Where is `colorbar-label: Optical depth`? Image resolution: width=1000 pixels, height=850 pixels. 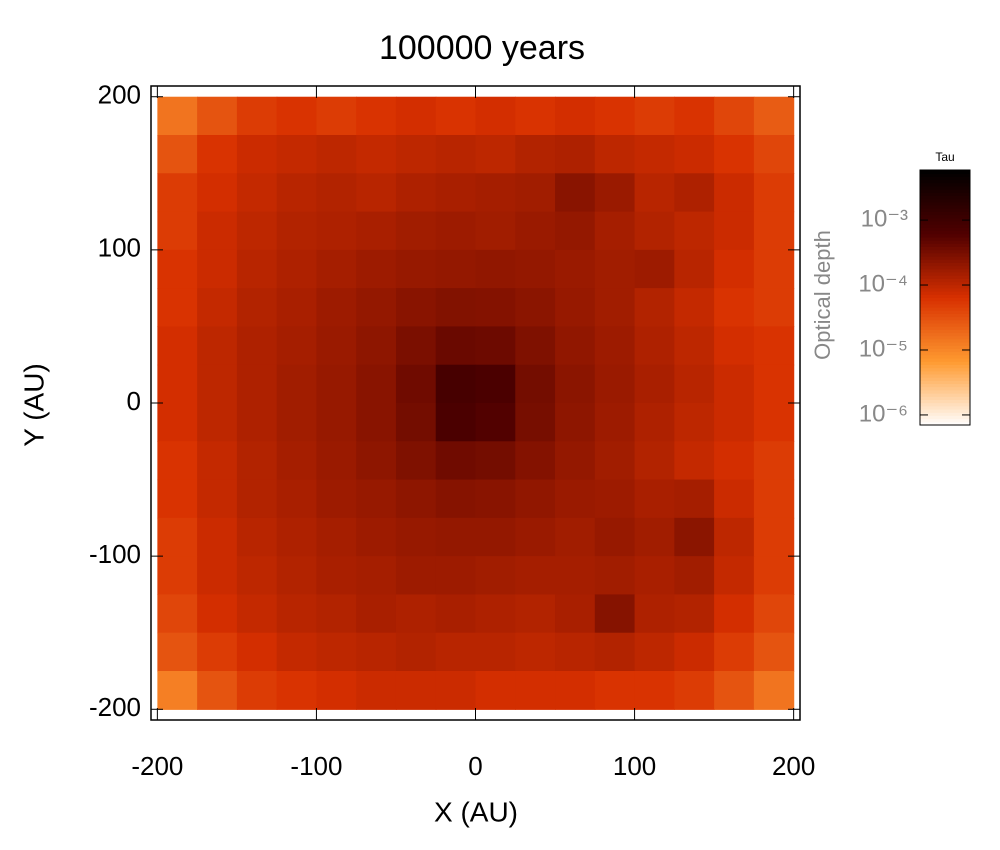 colorbar-label: Optical depth is located at coordinates (822, 295).